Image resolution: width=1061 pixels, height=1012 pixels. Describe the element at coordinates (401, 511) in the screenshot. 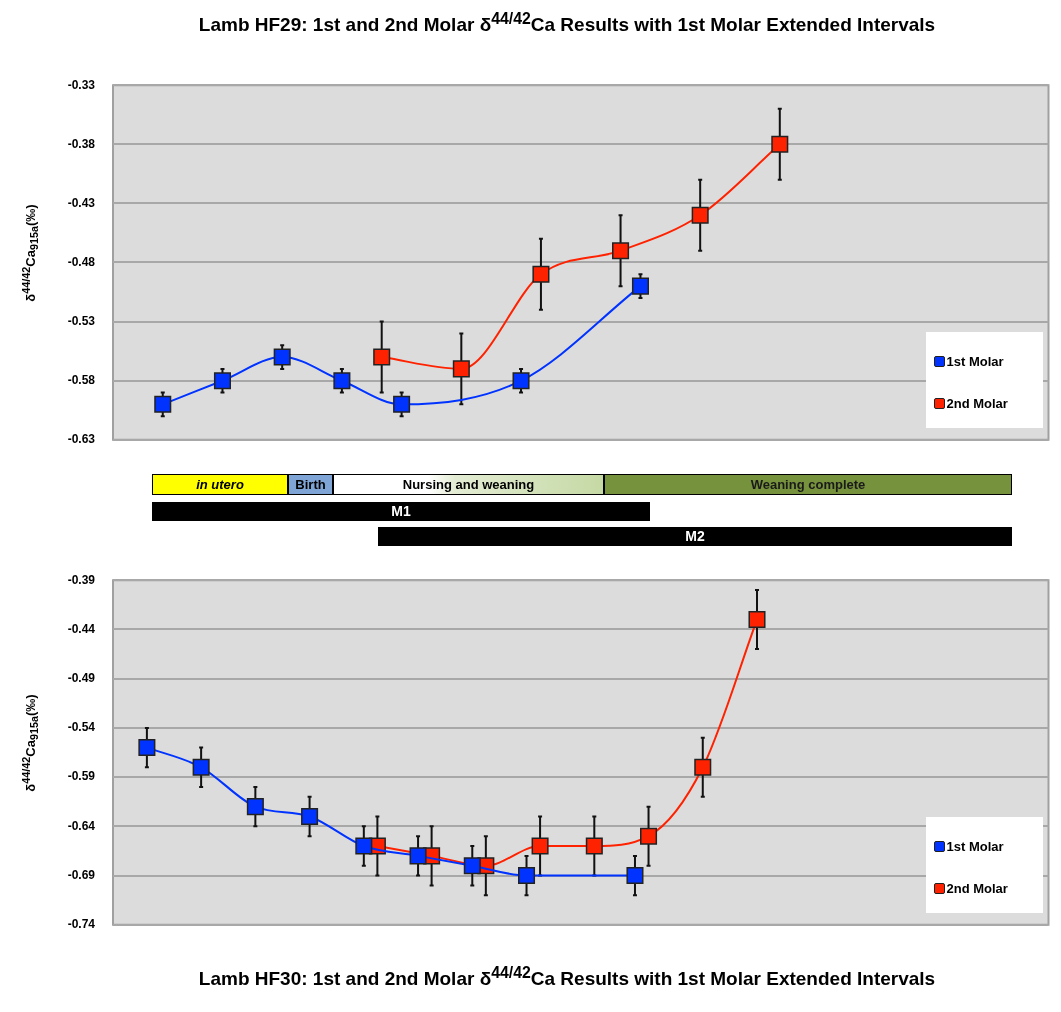

I see `timeline-segment: M1` at that location.